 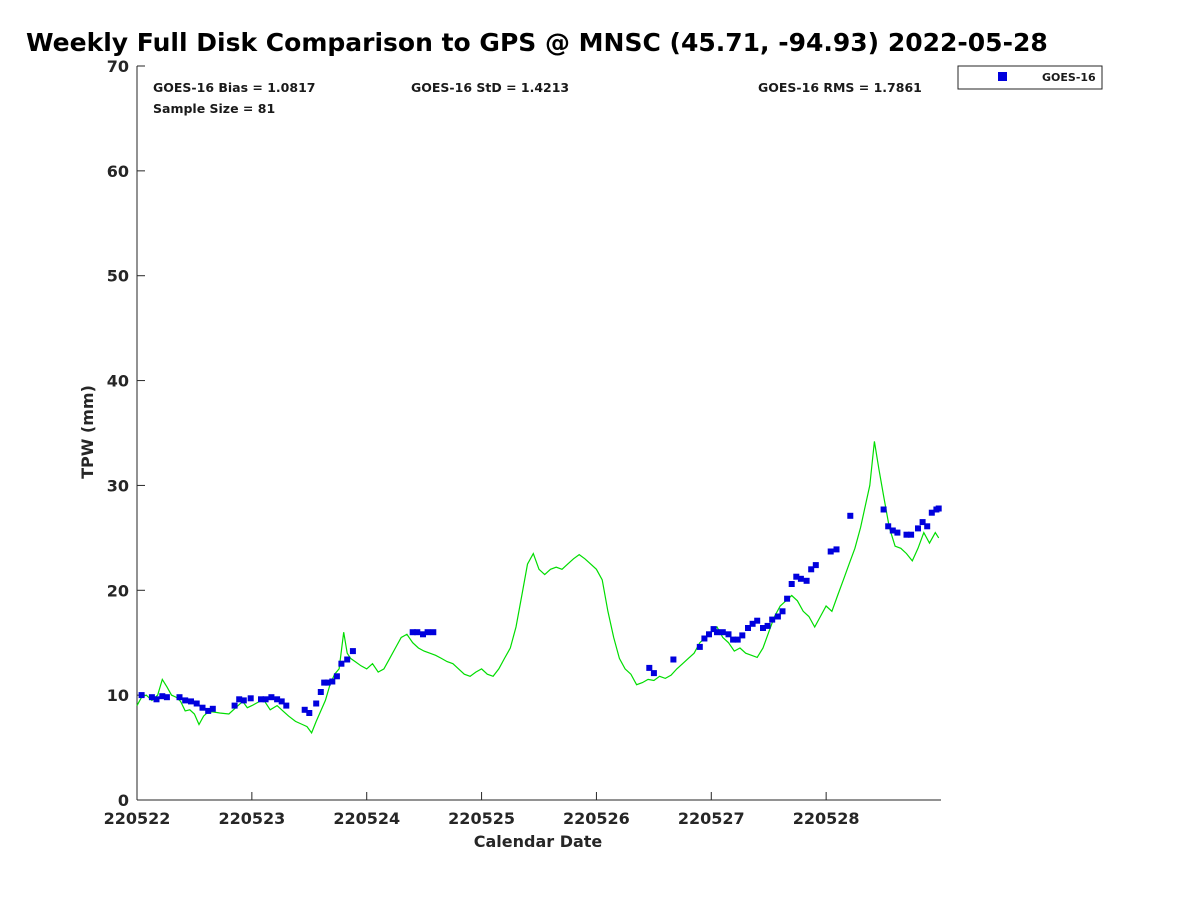 I want to click on y-tick-label: 30, so click(x=118, y=485).